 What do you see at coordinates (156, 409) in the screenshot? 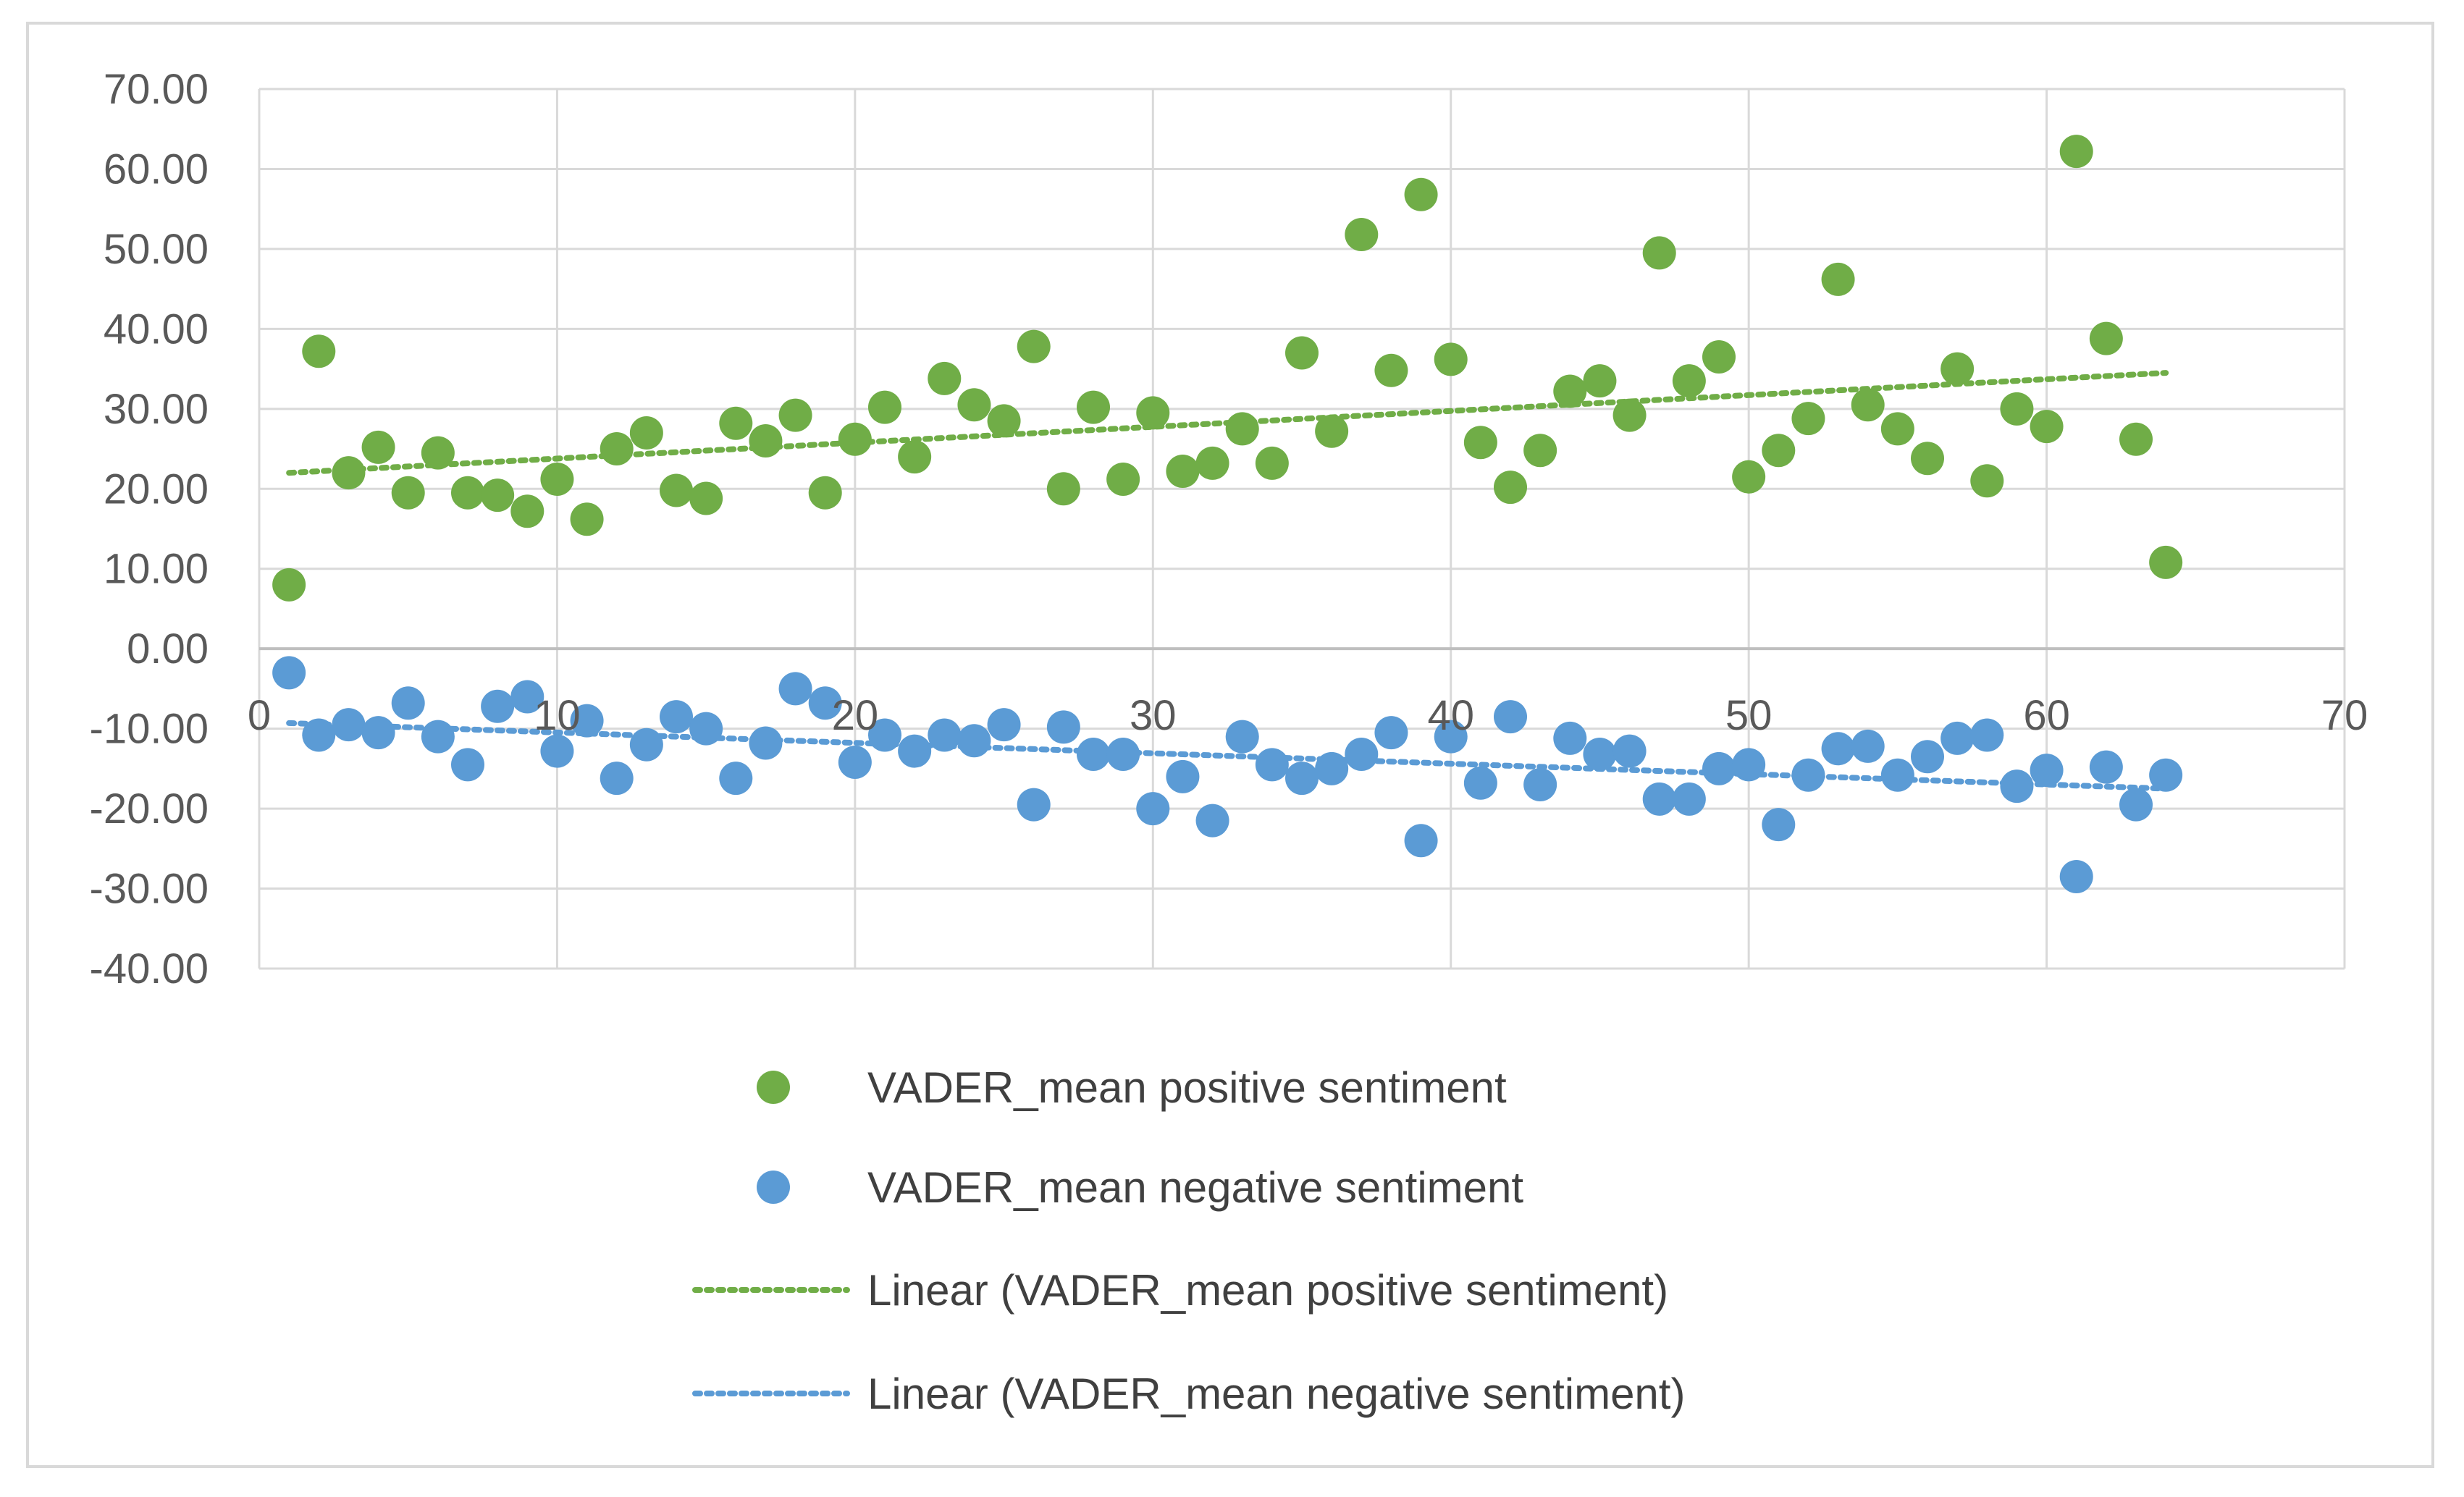
I see `y-tick-label: 30.00` at bounding box center [156, 409].